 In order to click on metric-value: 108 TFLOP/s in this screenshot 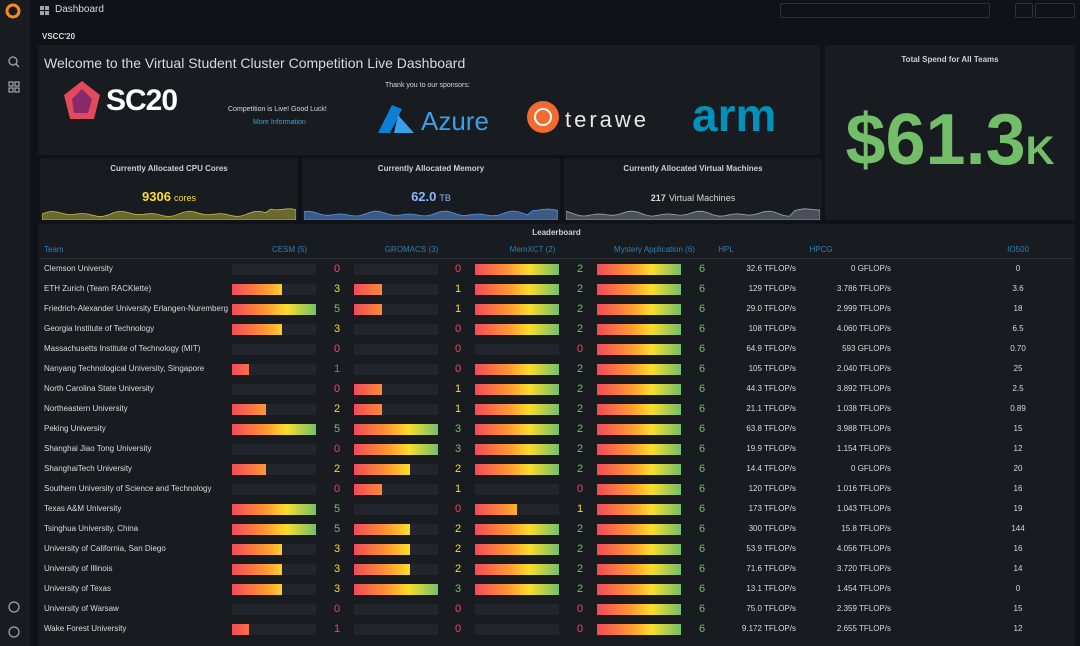, I will do `click(772, 328)`.